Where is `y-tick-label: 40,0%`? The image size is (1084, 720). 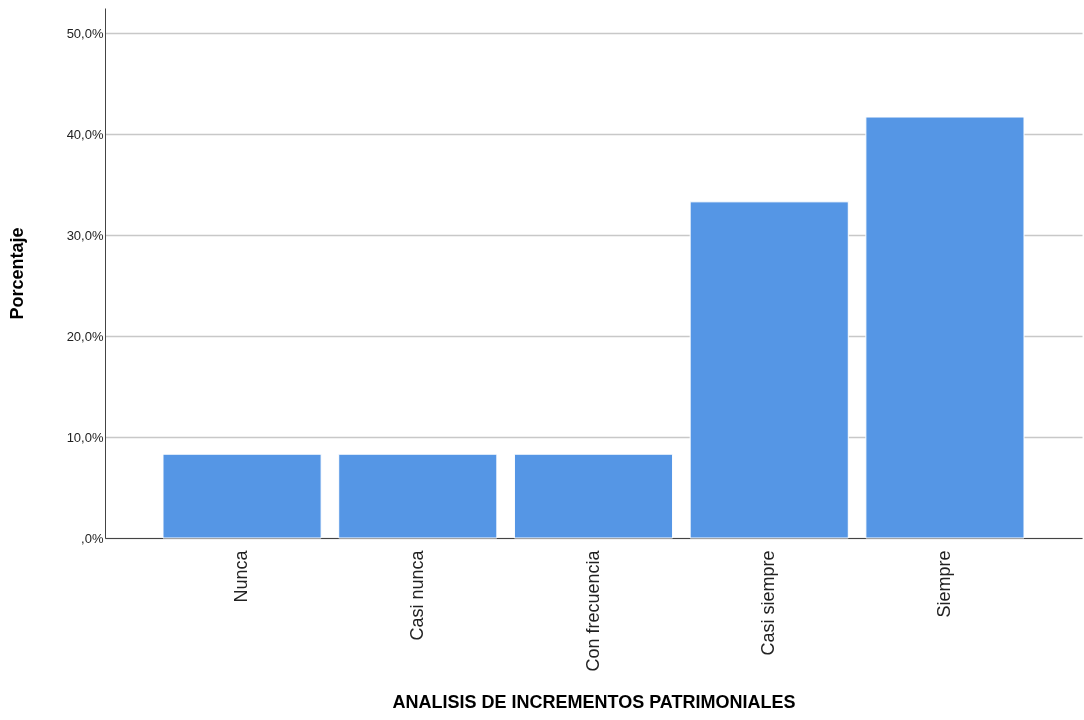 y-tick-label: 40,0% is located at coordinates (85, 134).